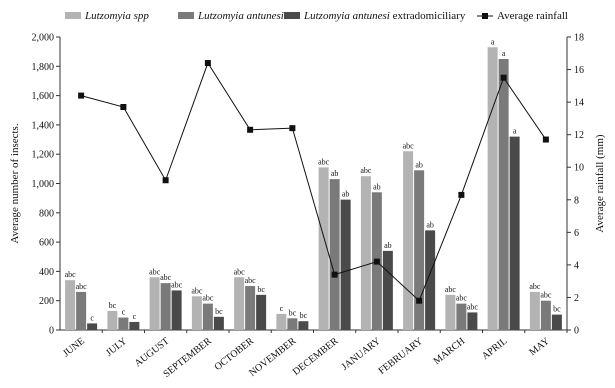 The height and width of the screenshot is (388, 615). What do you see at coordinates (361, 354) in the screenshot?
I see `x-tick-label: JANUARY` at bounding box center [361, 354].